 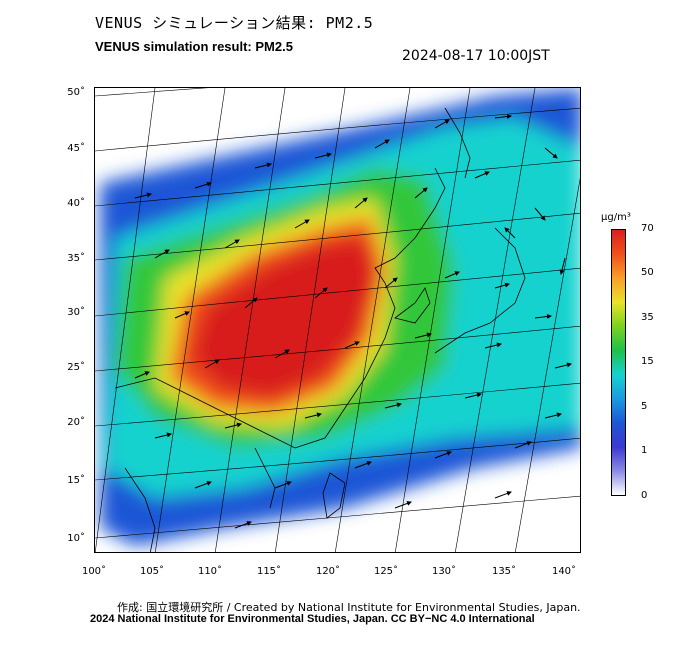 I want to click on lon-label: 125˚, so click(x=386, y=571).